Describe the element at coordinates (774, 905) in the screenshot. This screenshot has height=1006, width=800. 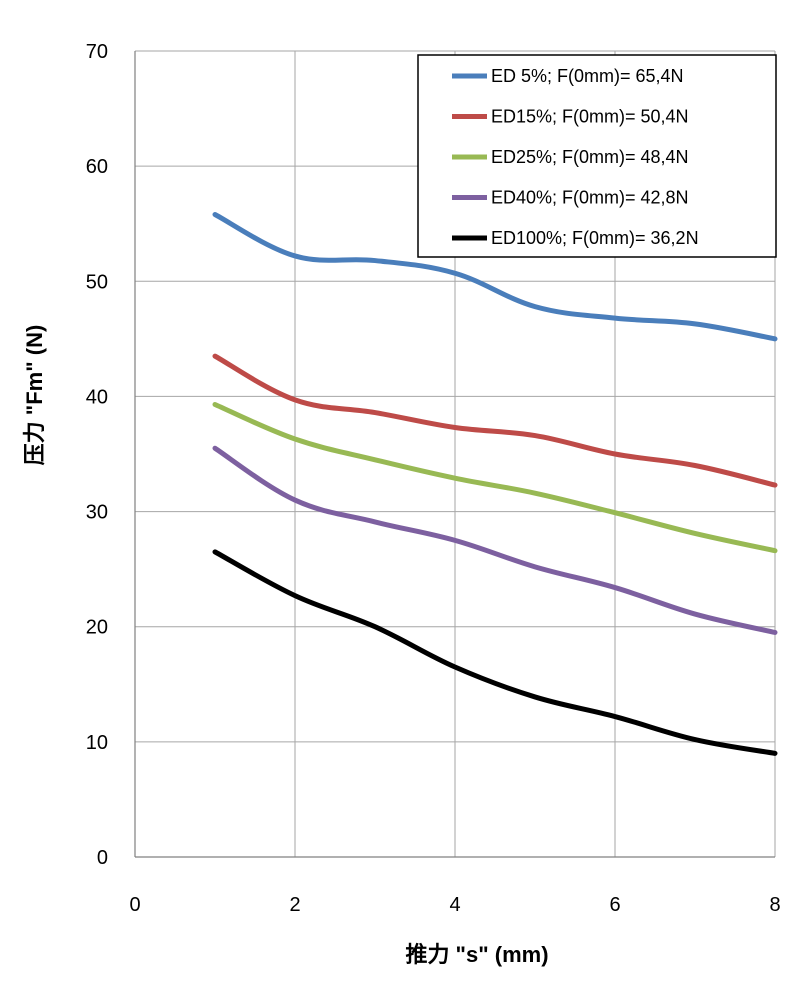
I see `x-tick-label: 8` at that location.